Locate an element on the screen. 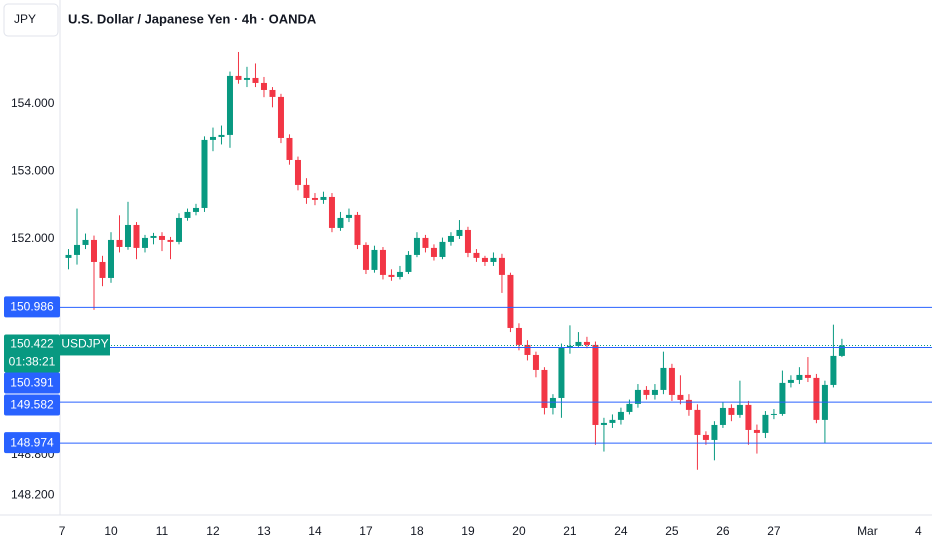 Image resolution: width=932 pixels, height=550 pixels. x-tick-label: 10 is located at coordinates (111, 531).